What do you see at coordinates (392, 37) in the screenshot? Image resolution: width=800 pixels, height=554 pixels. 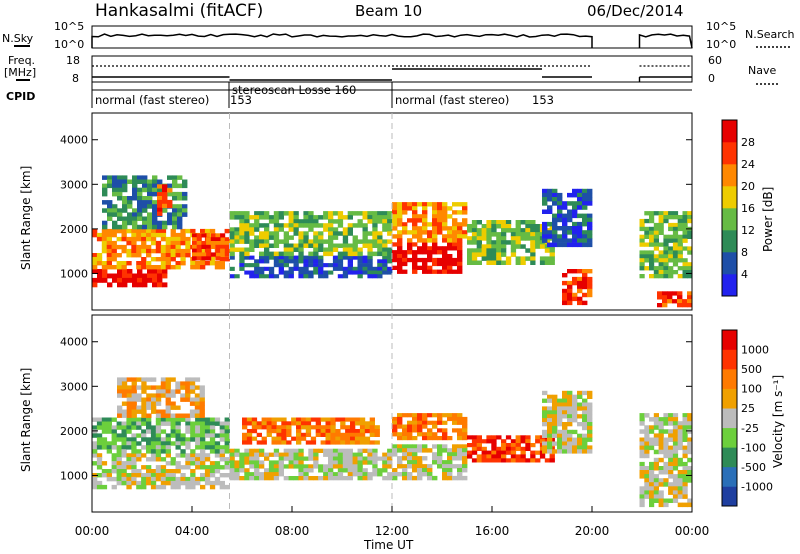 I see `nsky-panel-frame` at bounding box center [392, 37].